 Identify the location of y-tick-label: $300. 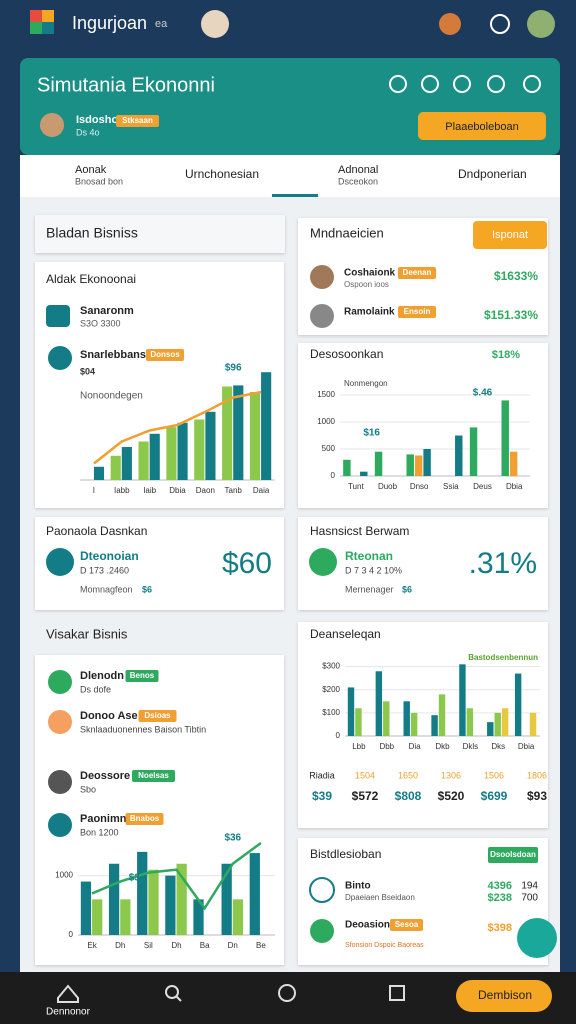
(331, 666).